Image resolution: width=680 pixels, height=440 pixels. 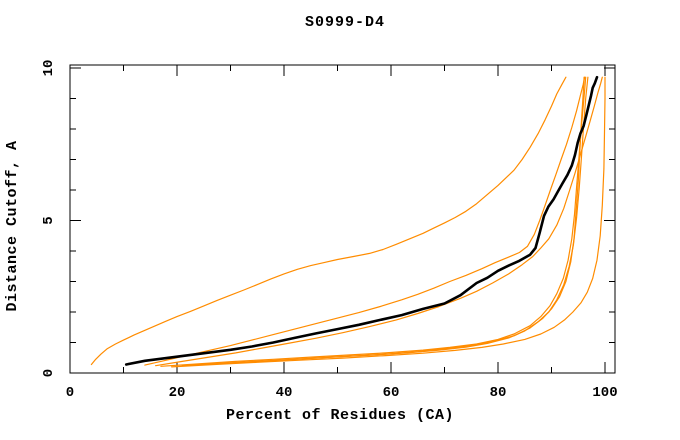 What do you see at coordinates (12, 225) in the screenshot?
I see `y-axis-label: Distance Cutoff, A` at bounding box center [12, 225].